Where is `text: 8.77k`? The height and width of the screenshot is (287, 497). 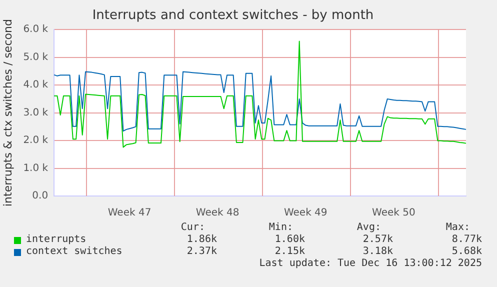 text: 8.77k is located at coordinates (467, 240).